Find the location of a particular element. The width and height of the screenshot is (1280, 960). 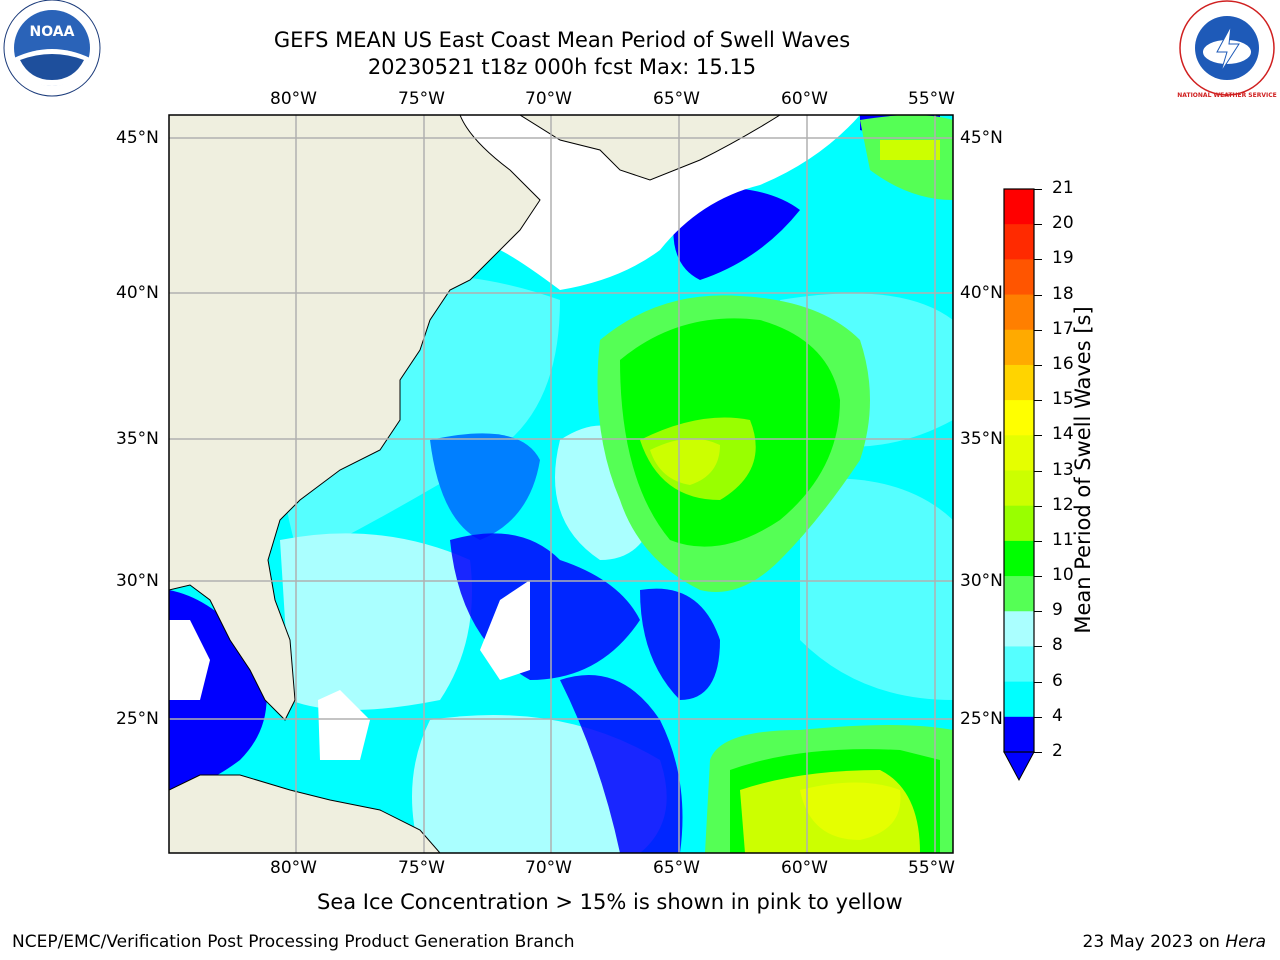

colorbar-tick-label: 17 is located at coordinates (1063, 328).